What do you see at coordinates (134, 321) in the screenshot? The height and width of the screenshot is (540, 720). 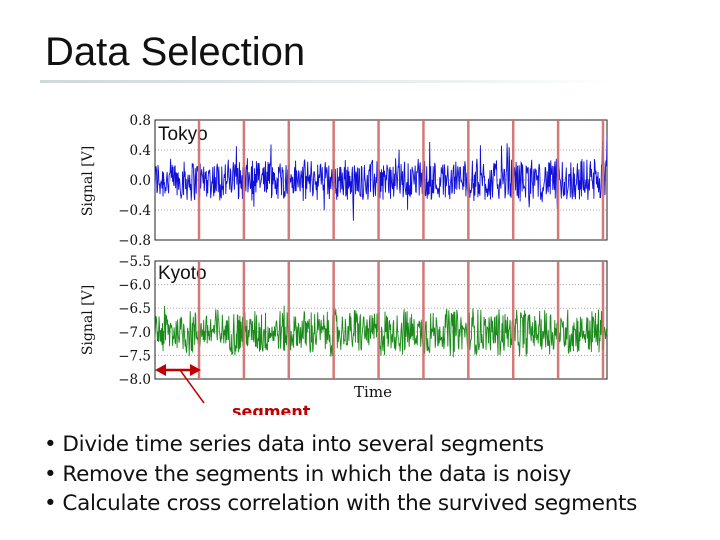 I see `kyoto-y-ticks: −5.5 −6.0 −6.5 −7.0 −7.5 −8.0` at bounding box center [134, 321].